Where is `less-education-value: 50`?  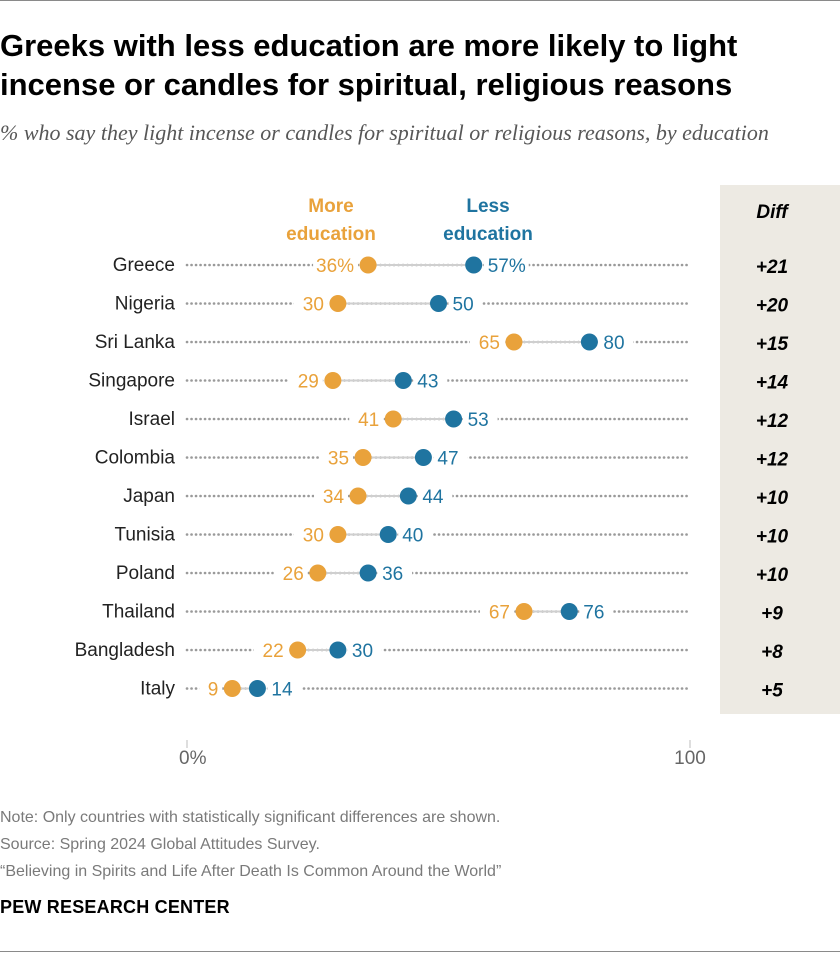
less-education-value: 50 is located at coordinates (463, 305).